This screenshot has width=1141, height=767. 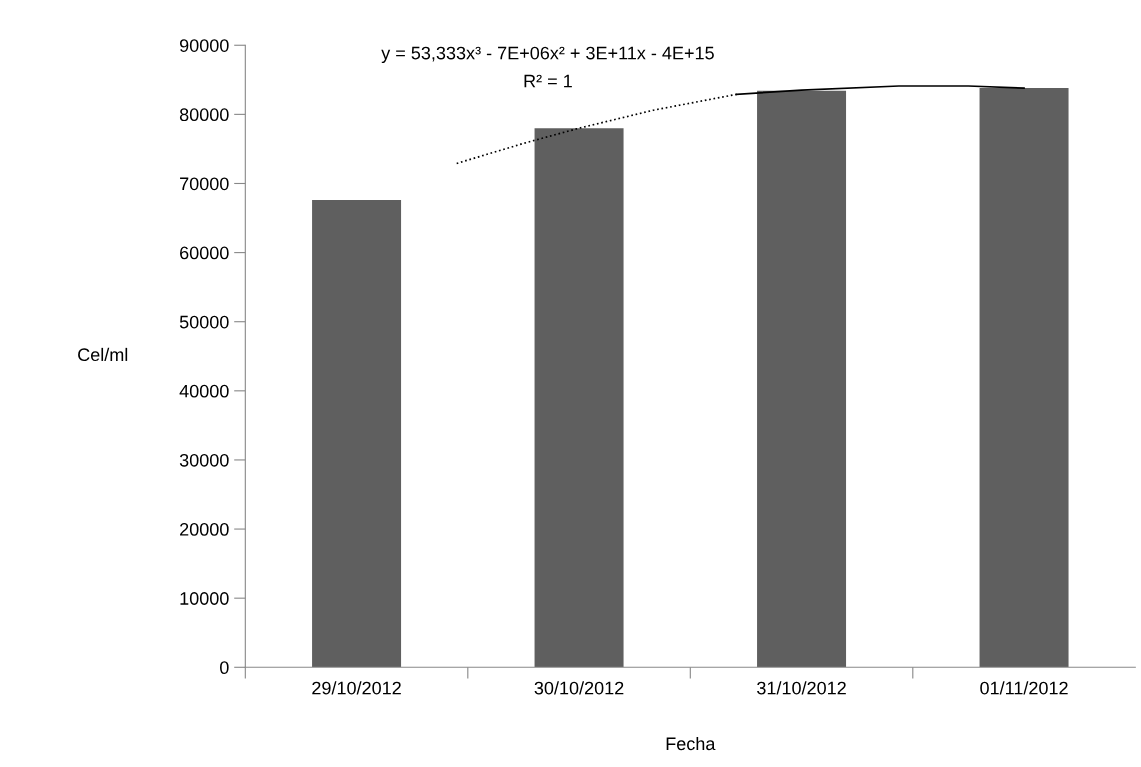 I want to click on y-tick-label: 90000, so click(x=204, y=45).